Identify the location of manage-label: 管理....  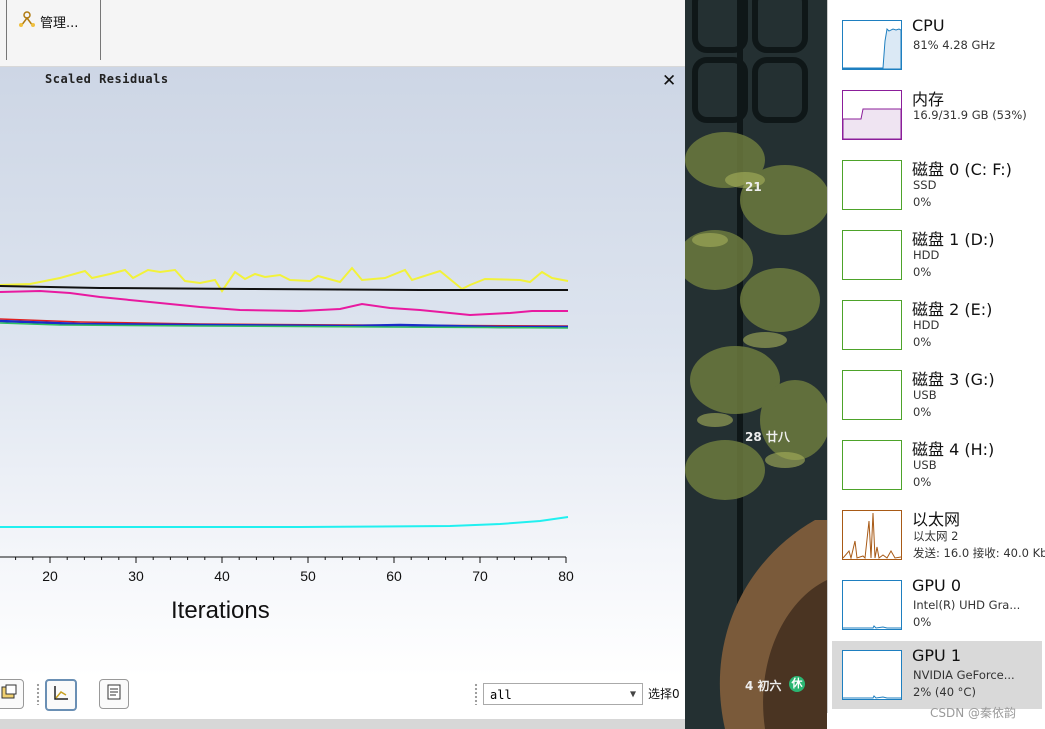
(59, 23).